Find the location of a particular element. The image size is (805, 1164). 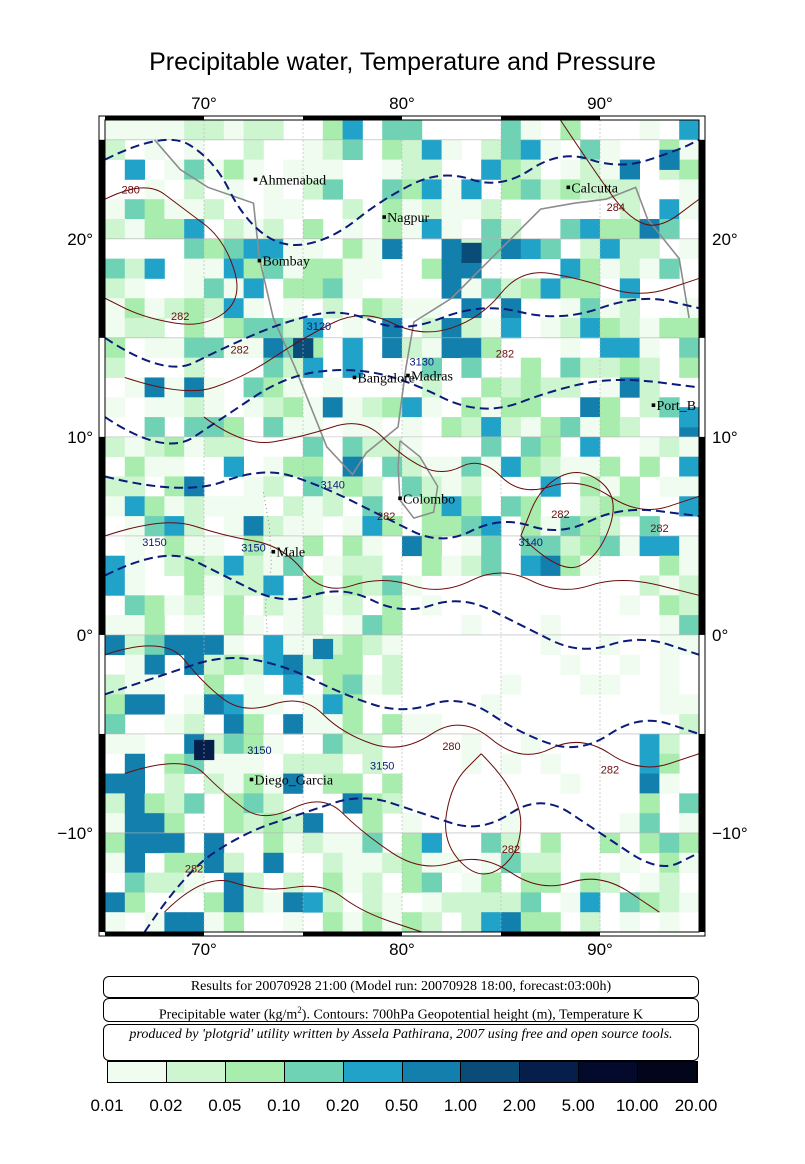

lon-tick-label: 90° is located at coordinates (600, 949).